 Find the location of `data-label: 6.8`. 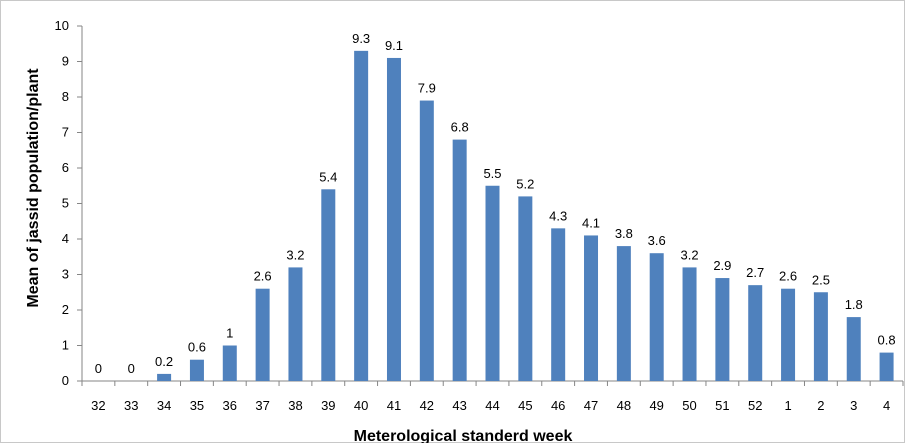

data-label: 6.8 is located at coordinates (460, 127).